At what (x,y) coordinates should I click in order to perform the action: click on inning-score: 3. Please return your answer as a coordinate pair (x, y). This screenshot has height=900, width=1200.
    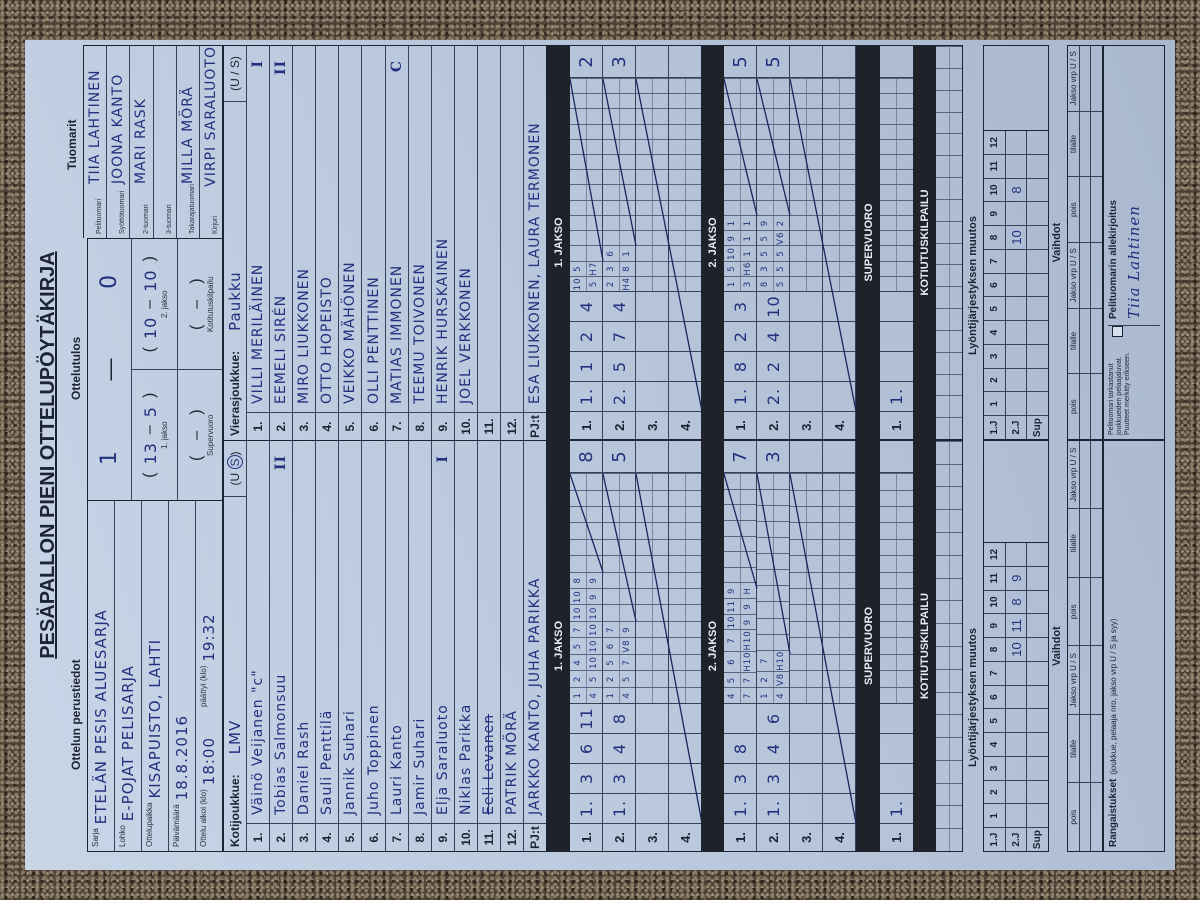
    Looking at the image, I should click on (619, 62).